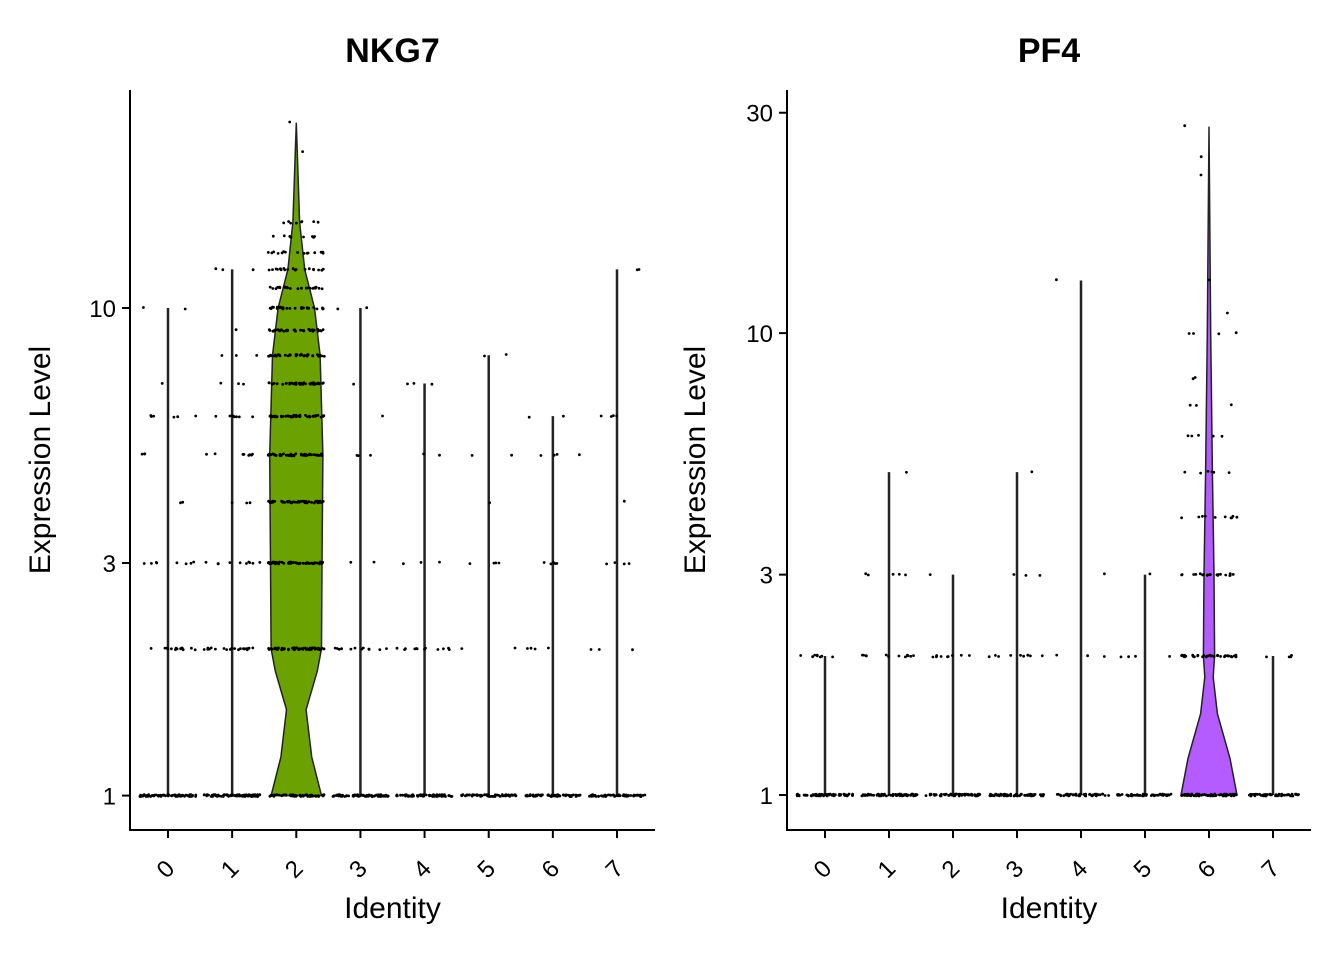 Image resolution: width=1344 pixels, height=960 pixels. I want to click on x-axis-title: Identity, so click(392, 908).